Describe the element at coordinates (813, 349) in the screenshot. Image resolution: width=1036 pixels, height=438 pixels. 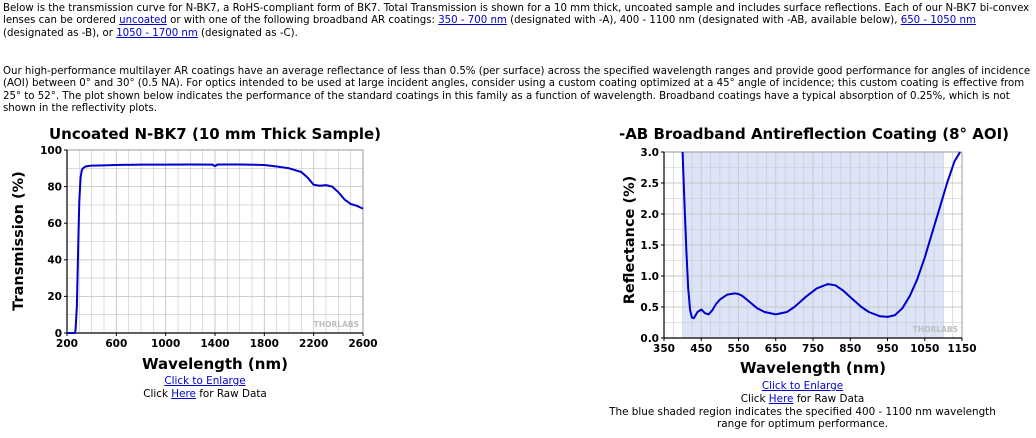
I see `right-x-tick-label: 750` at that location.